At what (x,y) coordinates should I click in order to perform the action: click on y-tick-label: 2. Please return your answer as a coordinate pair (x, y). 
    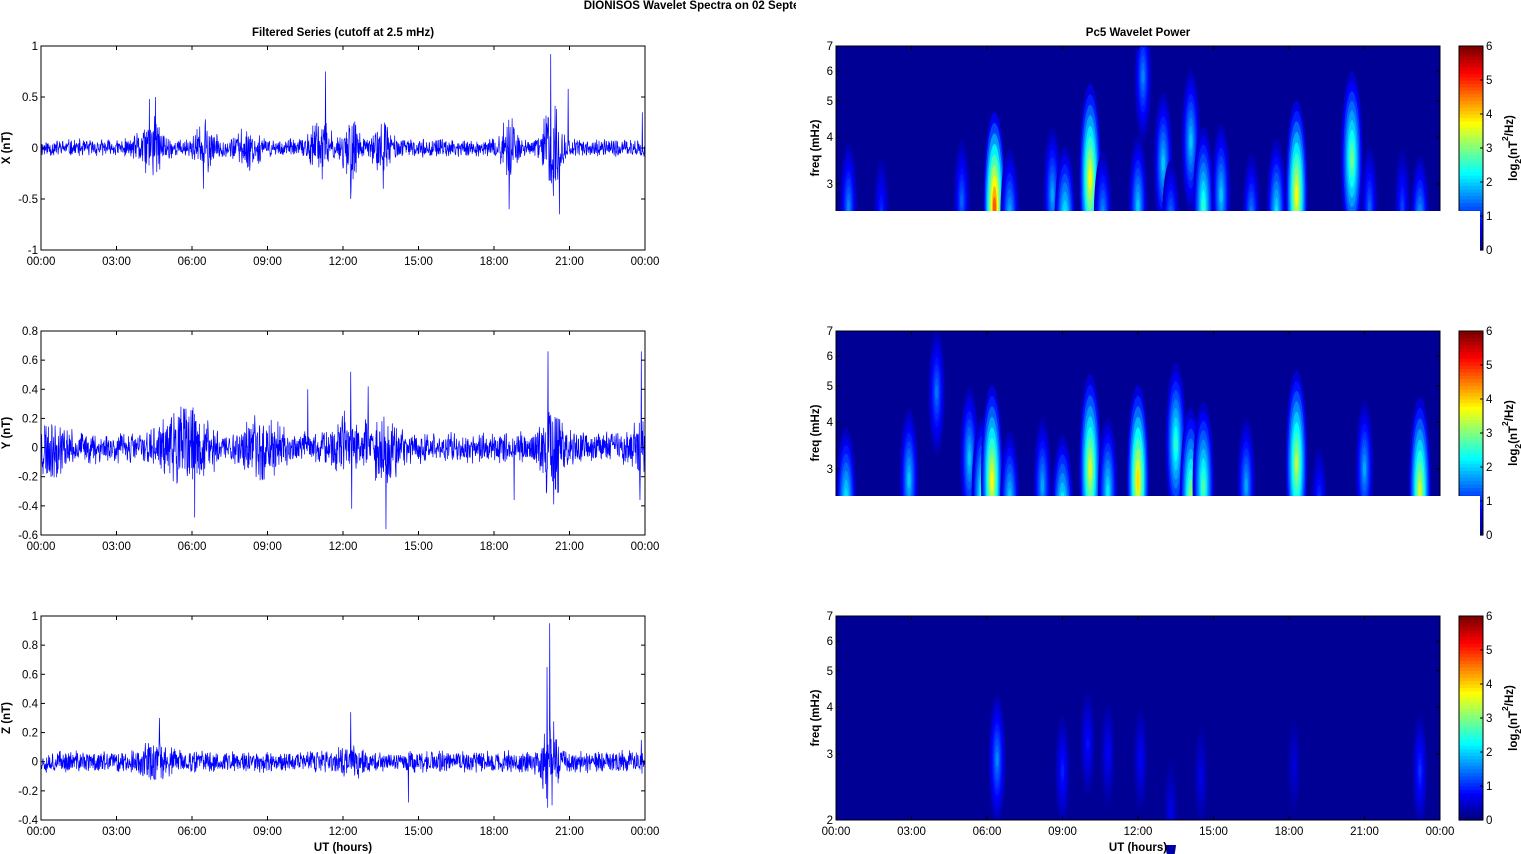
    Looking at the image, I should click on (830, 821).